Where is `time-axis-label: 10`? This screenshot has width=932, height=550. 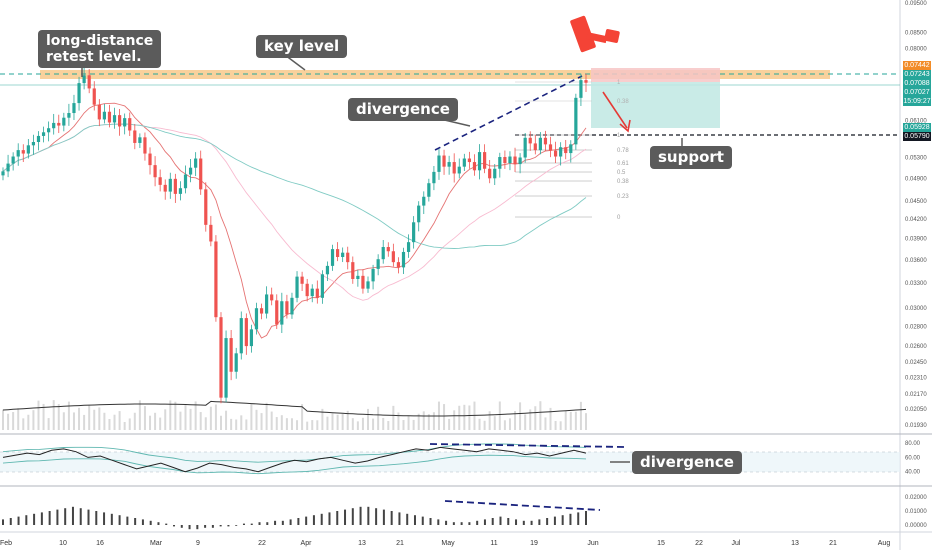
time-axis-label: 10 is located at coordinates (63, 543).